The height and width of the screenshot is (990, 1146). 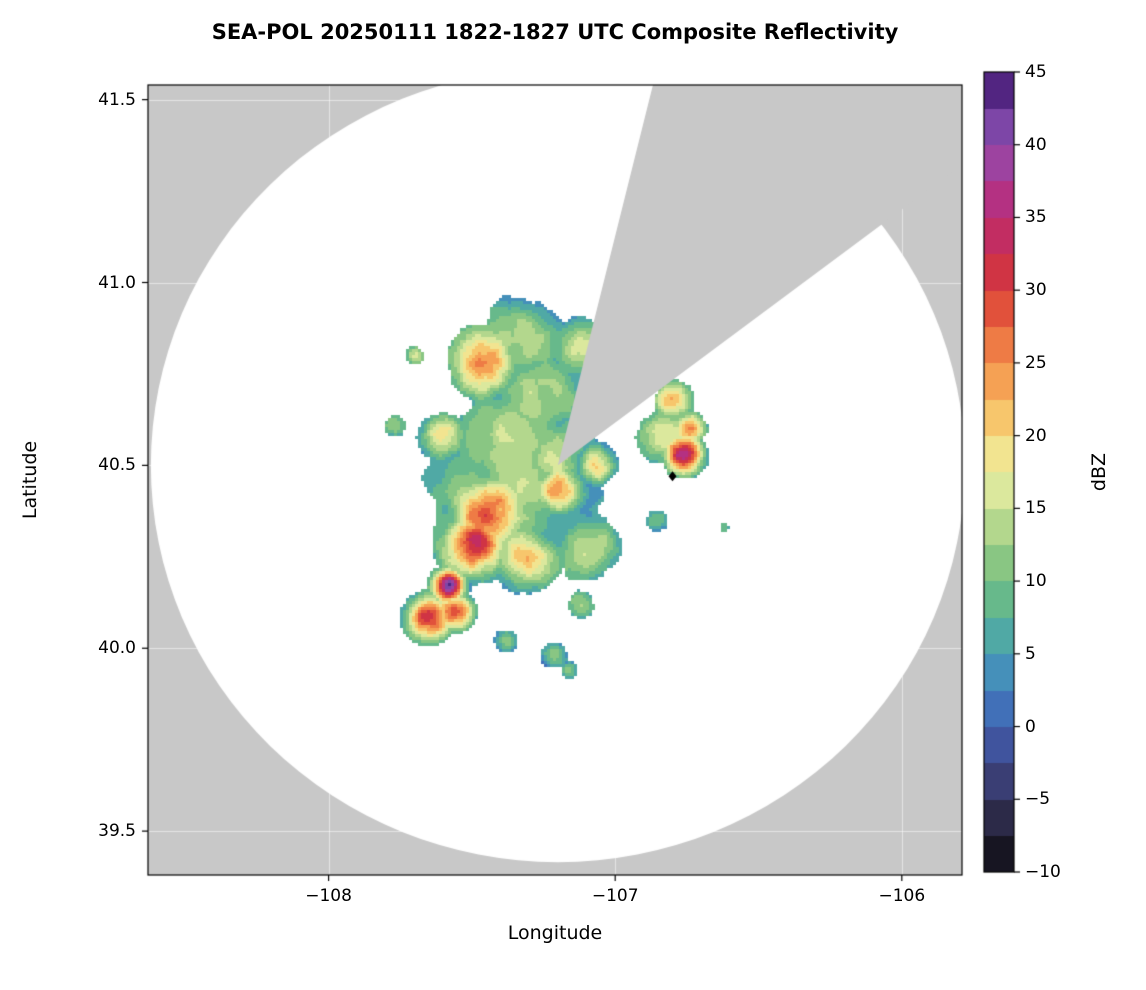 What do you see at coordinates (117, 831) in the screenshot?
I see `y-tick-label: 39.5` at bounding box center [117, 831].